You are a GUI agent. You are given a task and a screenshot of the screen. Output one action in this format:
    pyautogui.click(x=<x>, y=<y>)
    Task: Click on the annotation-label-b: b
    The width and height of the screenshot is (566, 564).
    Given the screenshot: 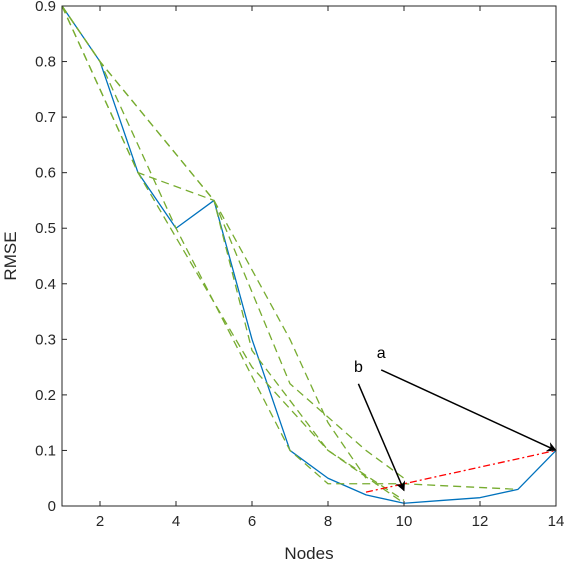 What is the action you would take?
    pyautogui.click(x=358, y=367)
    